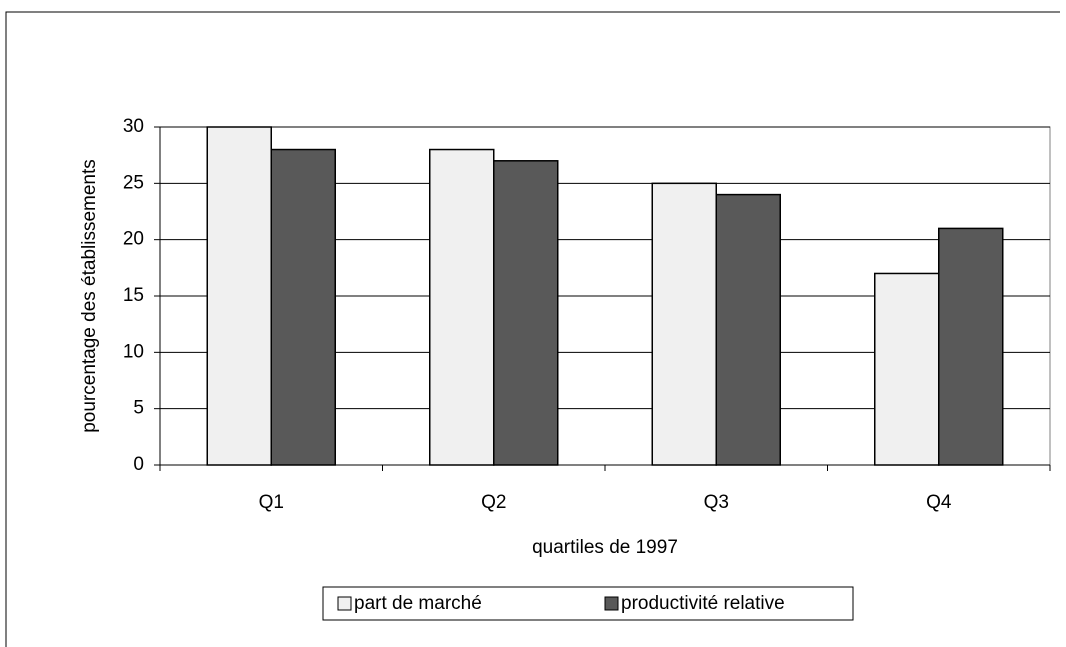 The height and width of the screenshot is (647, 1066). I want to click on y-tick-label: 5, so click(138, 408).